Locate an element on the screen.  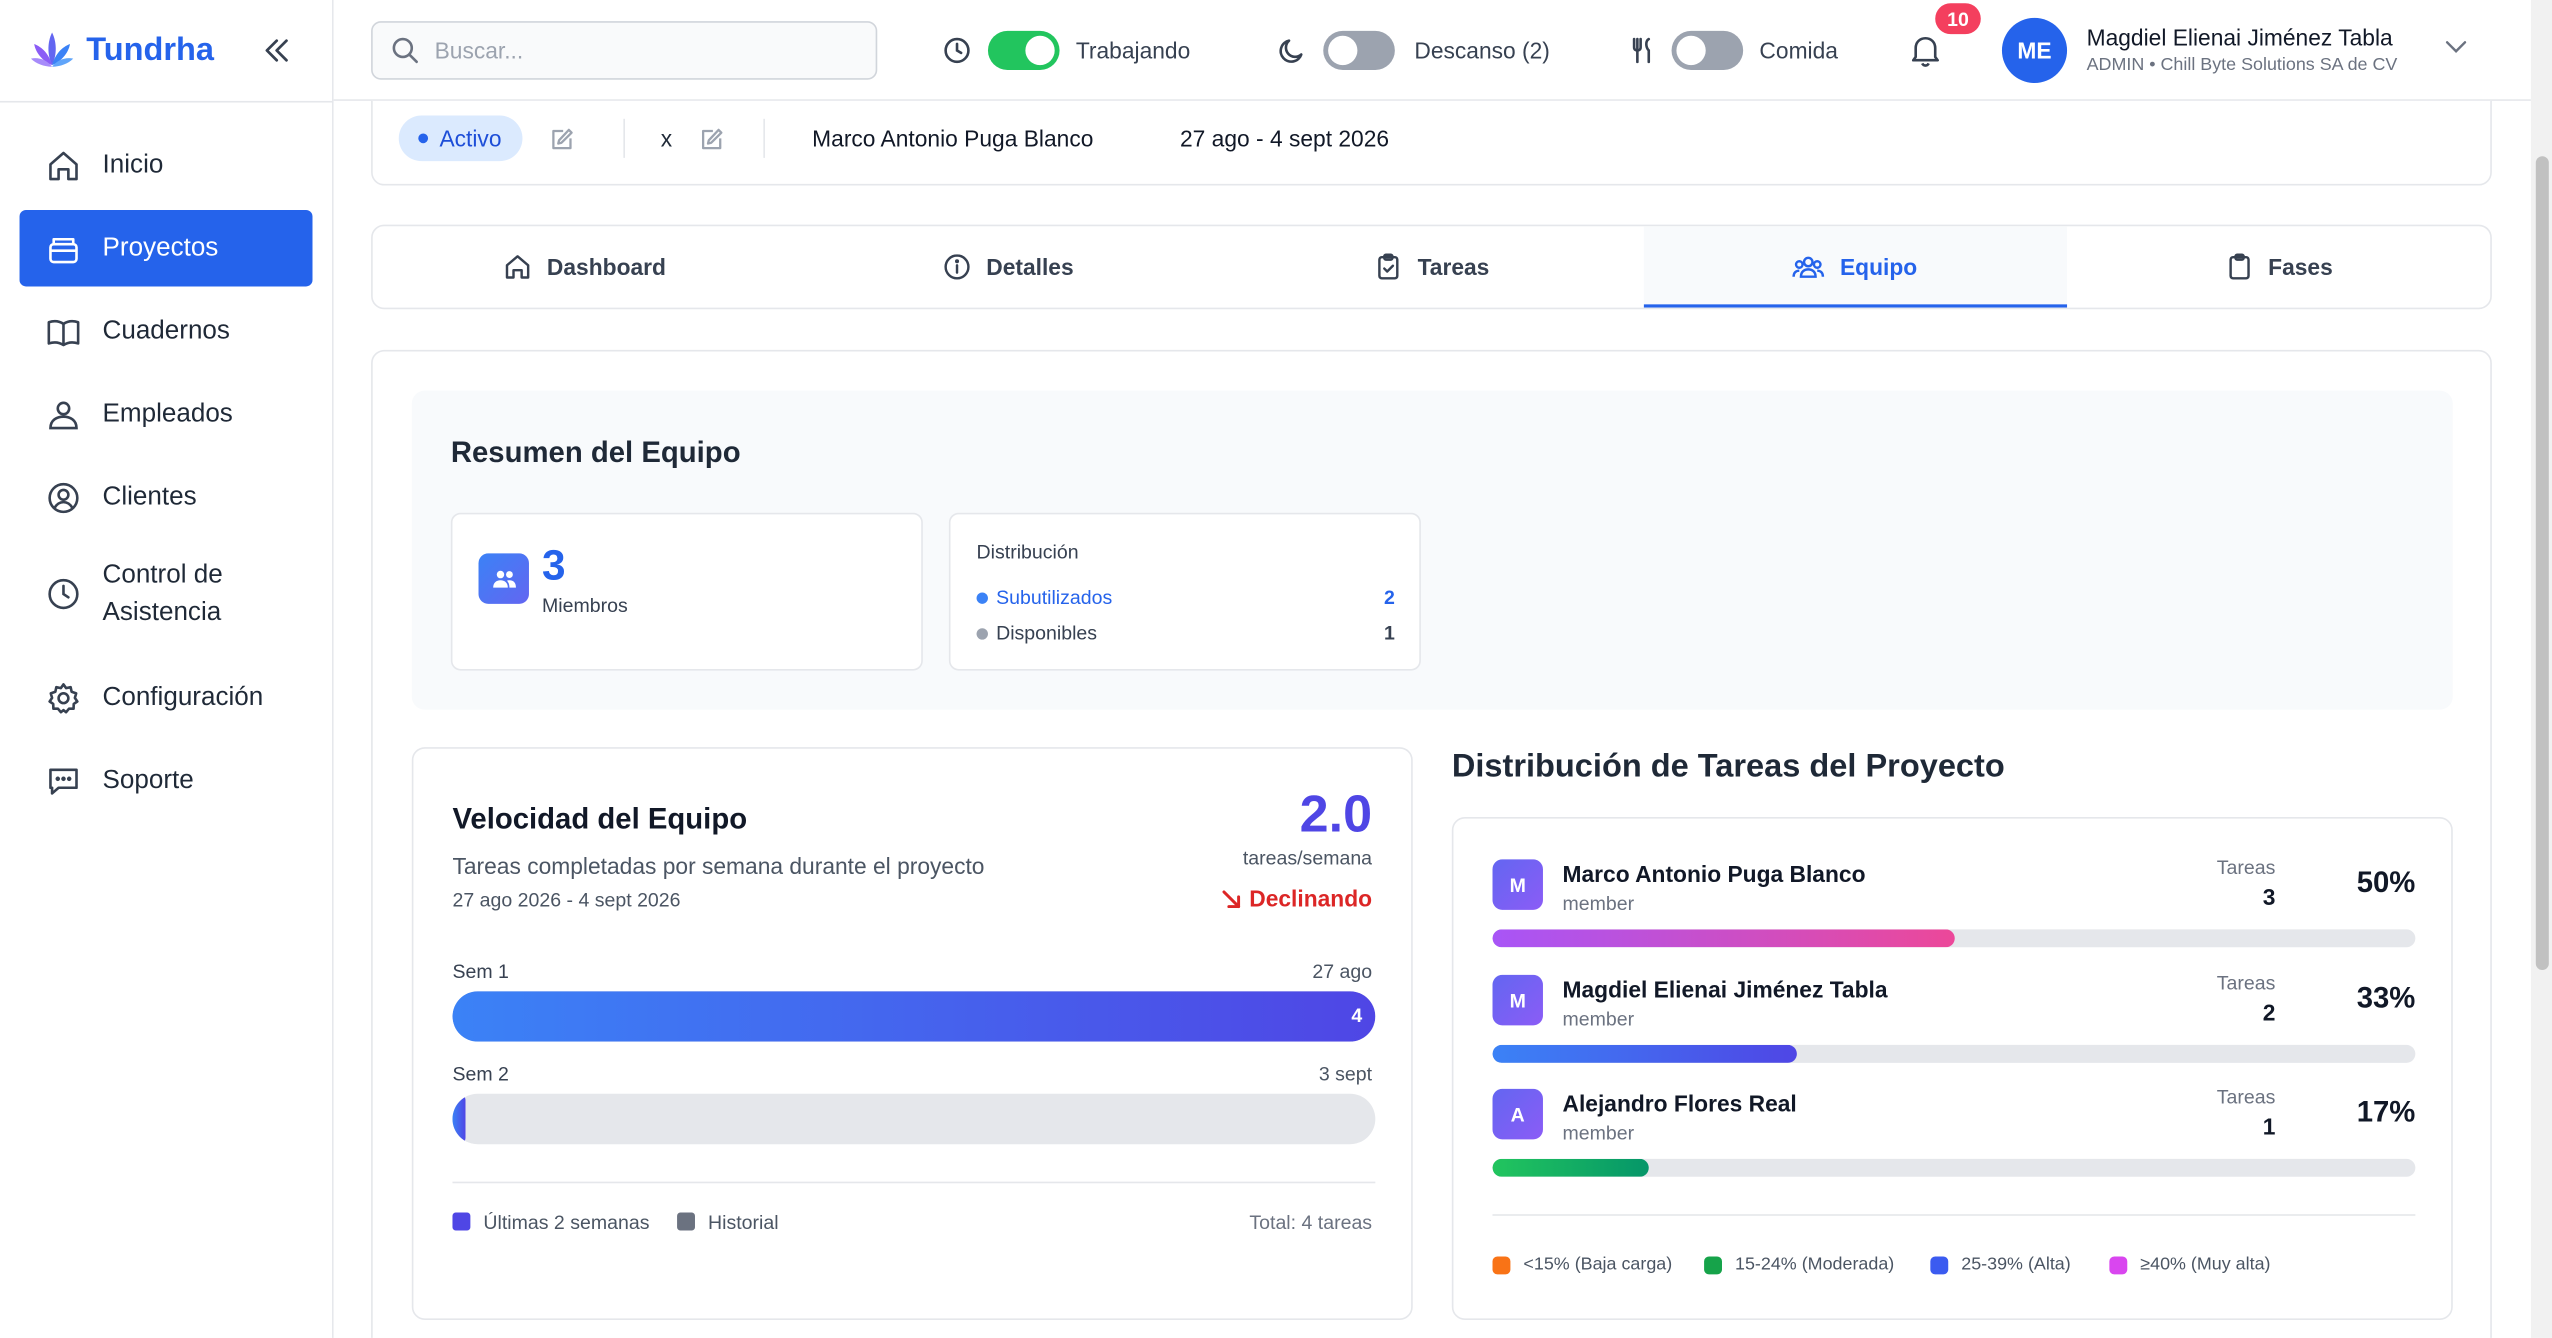
member-percent: 50% is located at coordinates (2386, 882).